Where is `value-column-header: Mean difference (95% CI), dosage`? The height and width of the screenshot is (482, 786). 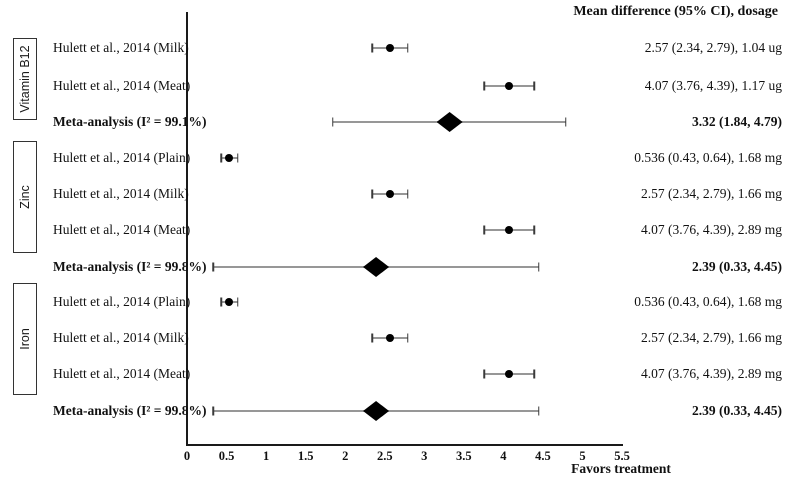 value-column-header: Mean difference (95% CI), dosage is located at coordinates (675, 11).